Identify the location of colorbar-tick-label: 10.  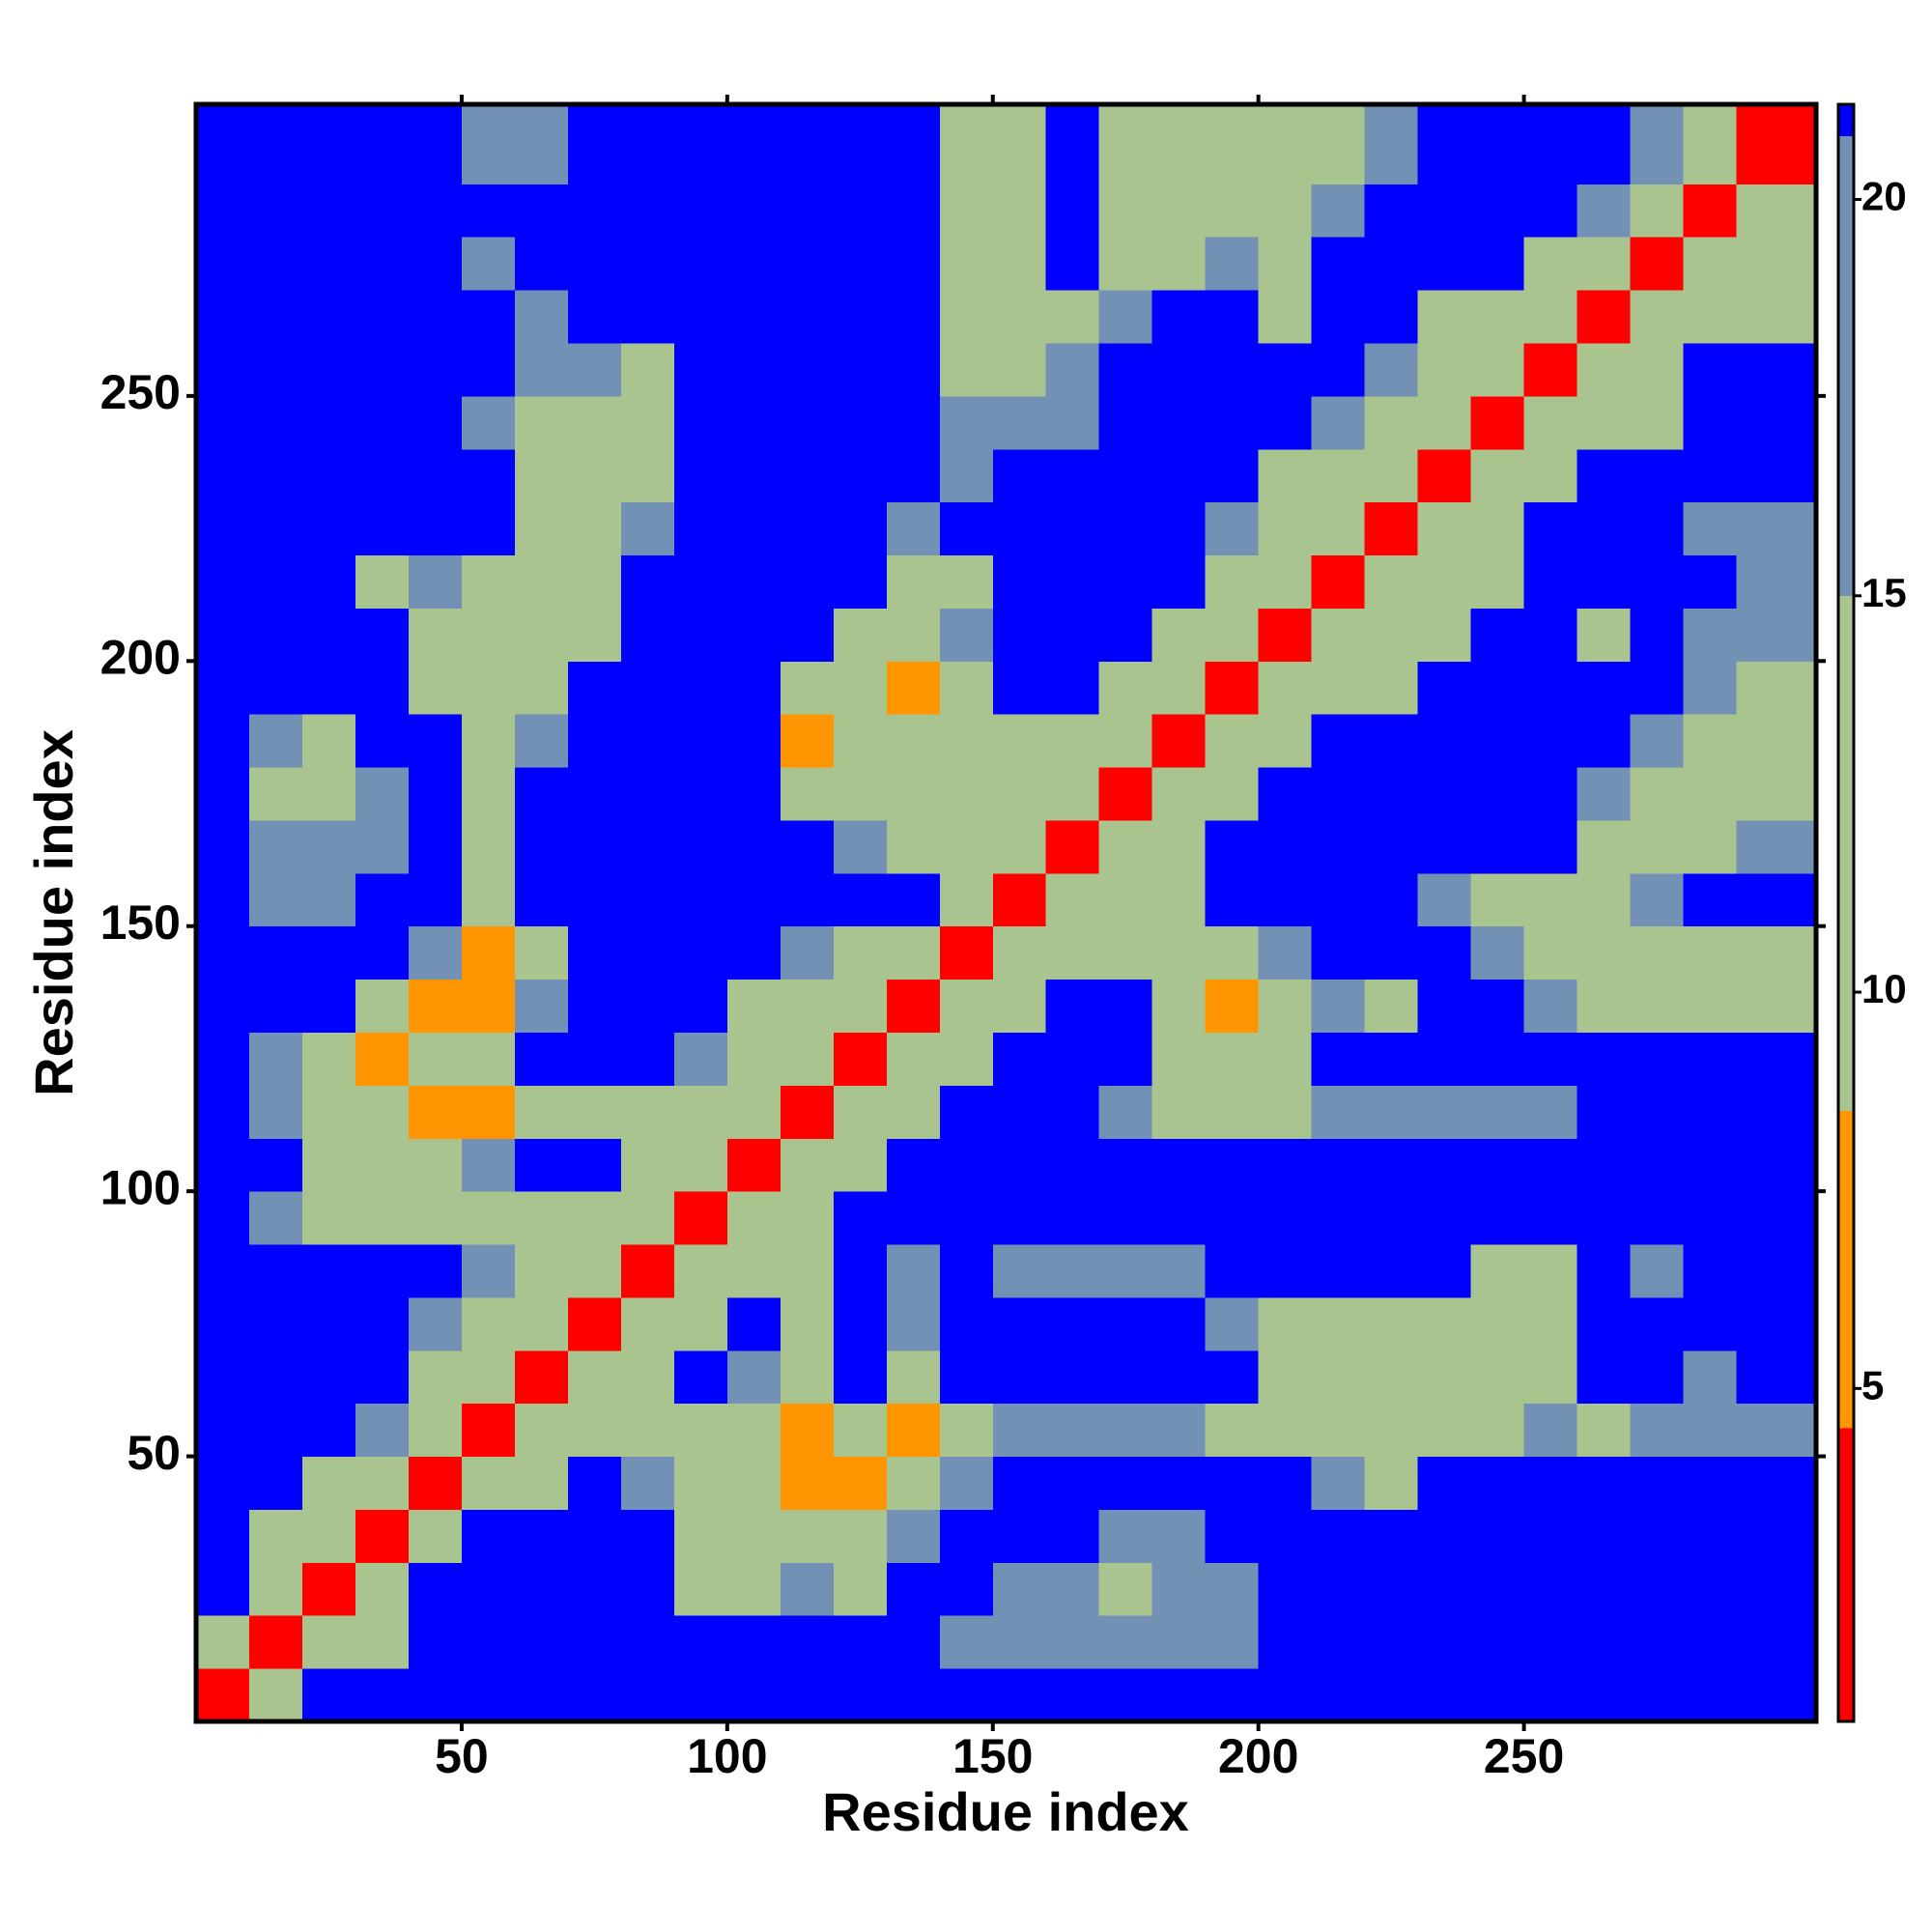
(1884, 988).